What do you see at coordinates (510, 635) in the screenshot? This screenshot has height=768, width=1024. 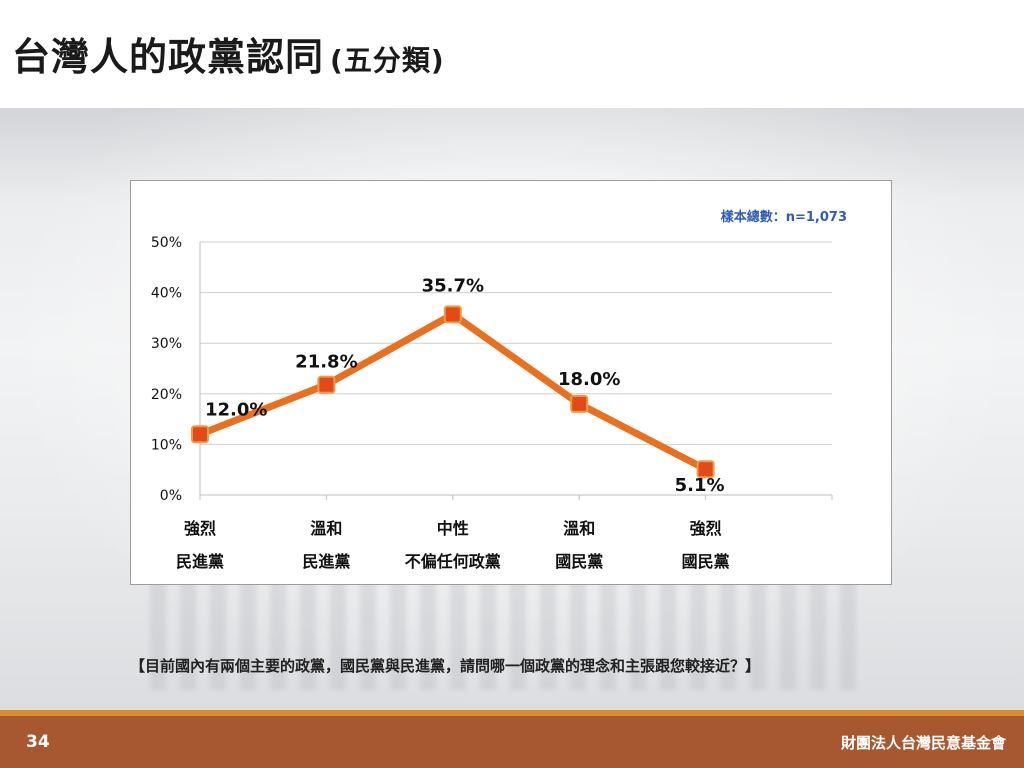 I see `backdrop-crowd-image` at bounding box center [510, 635].